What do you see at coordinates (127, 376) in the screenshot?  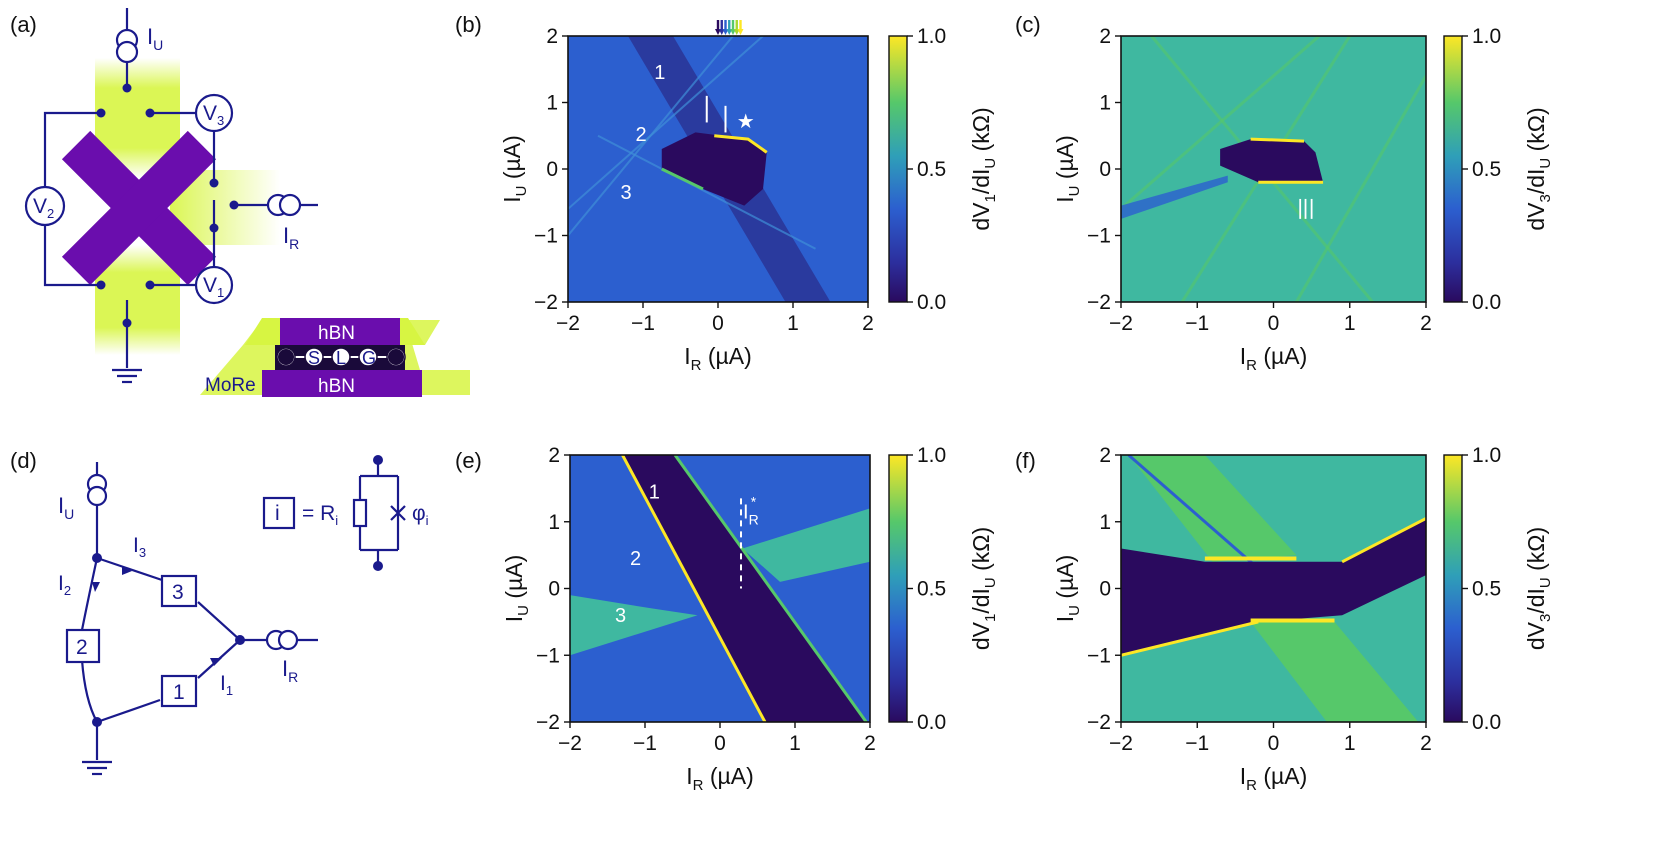 I see `ground-a` at bounding box center [127, 376].